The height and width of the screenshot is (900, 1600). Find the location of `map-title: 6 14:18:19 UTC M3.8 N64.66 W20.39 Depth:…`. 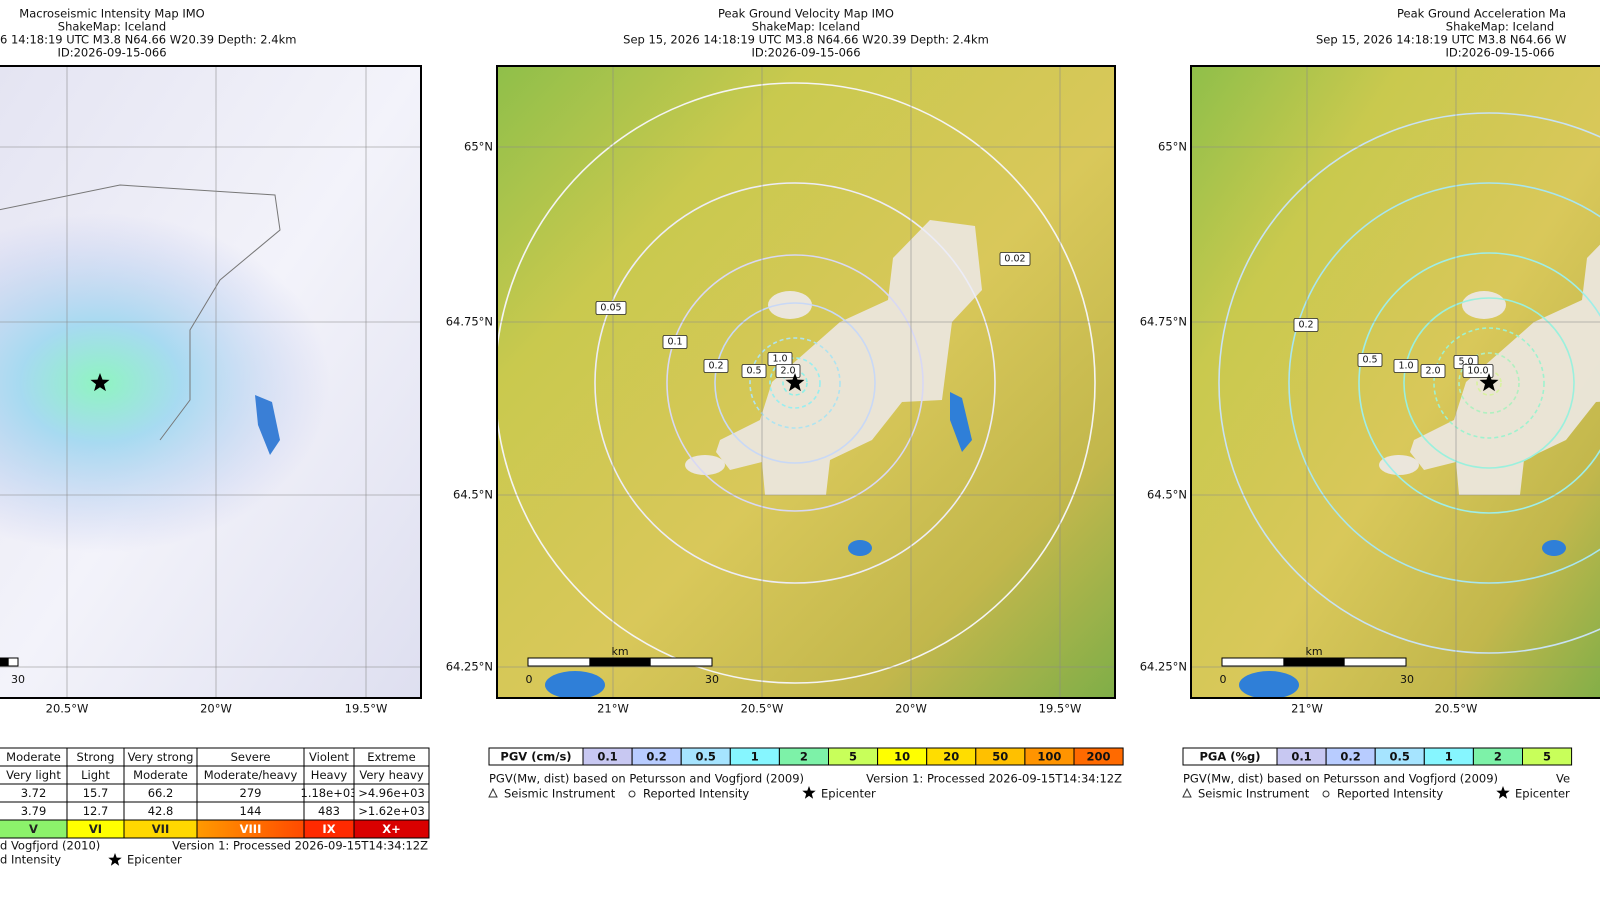

map-title: 6 14:18:19 UTC M3.8 N64.66 W20.39 Depth:… is located at coordinates (148, 40).